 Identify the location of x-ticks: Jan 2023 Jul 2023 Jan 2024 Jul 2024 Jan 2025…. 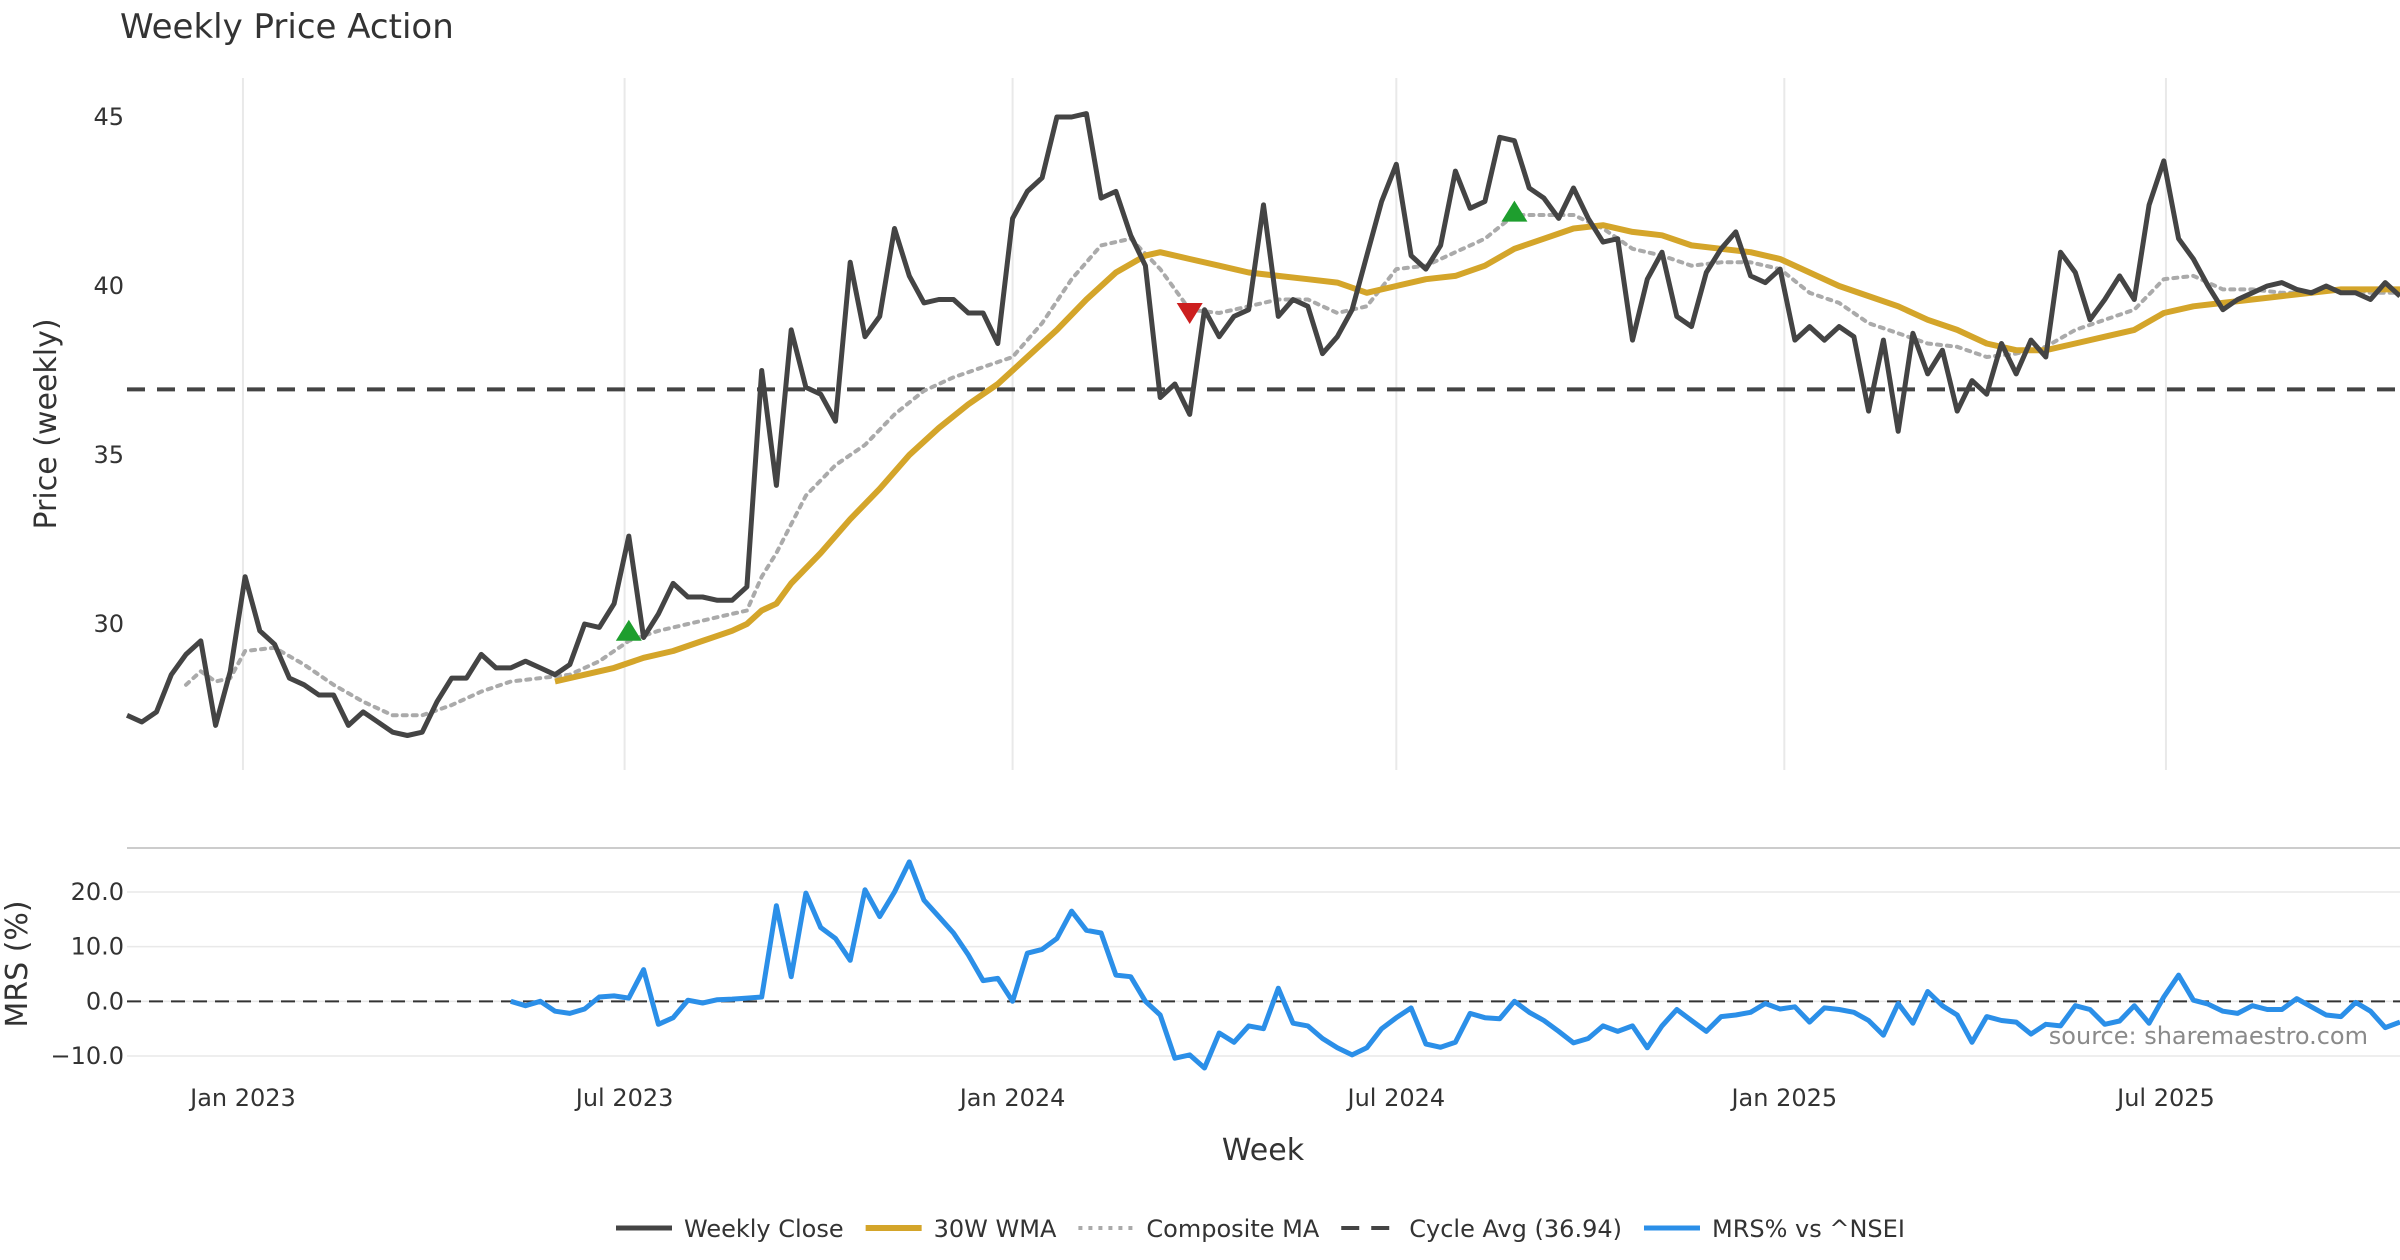
(1201, 1098).